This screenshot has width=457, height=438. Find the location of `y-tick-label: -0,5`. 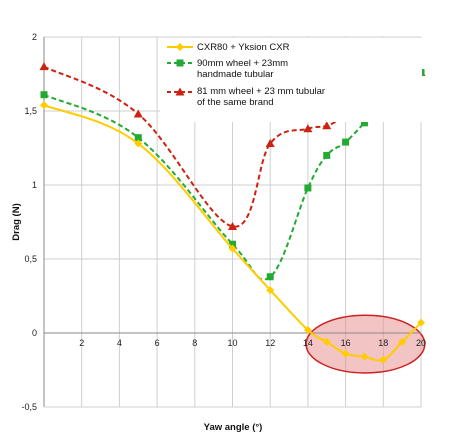

y-tick-label: -0,5 is located at coordinates (29, 407).